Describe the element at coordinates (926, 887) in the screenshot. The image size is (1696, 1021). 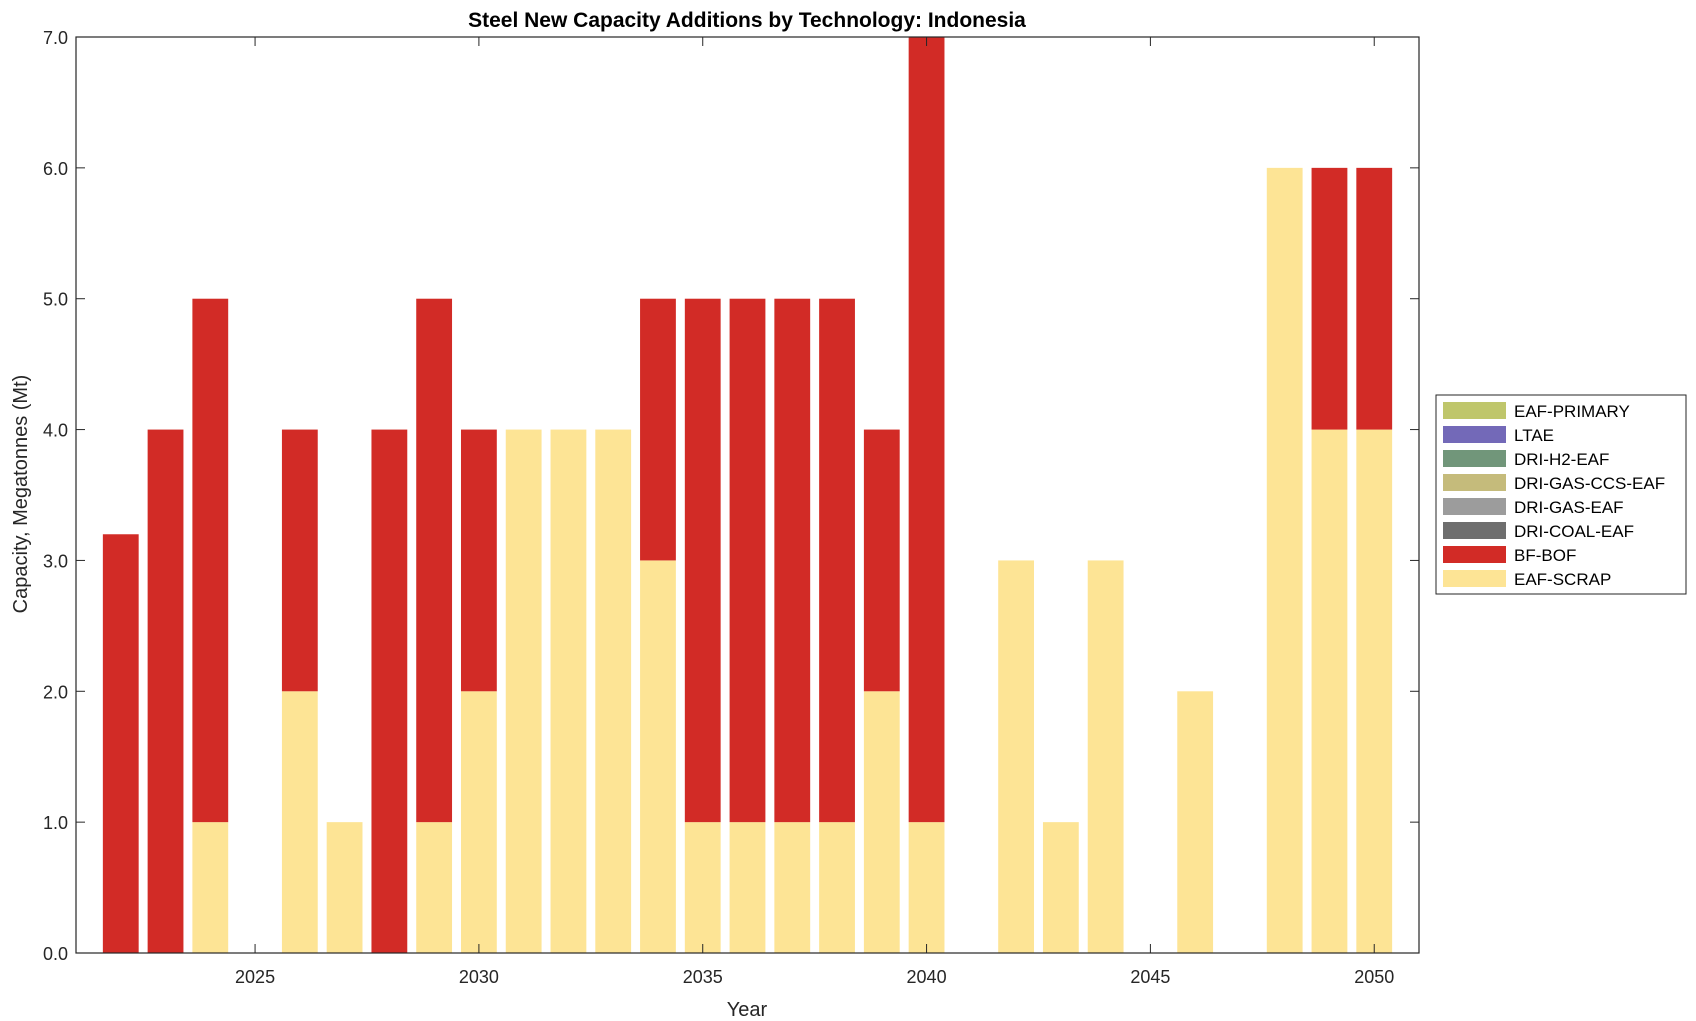
I see `bar-eaf-scrap-2040` at that location.